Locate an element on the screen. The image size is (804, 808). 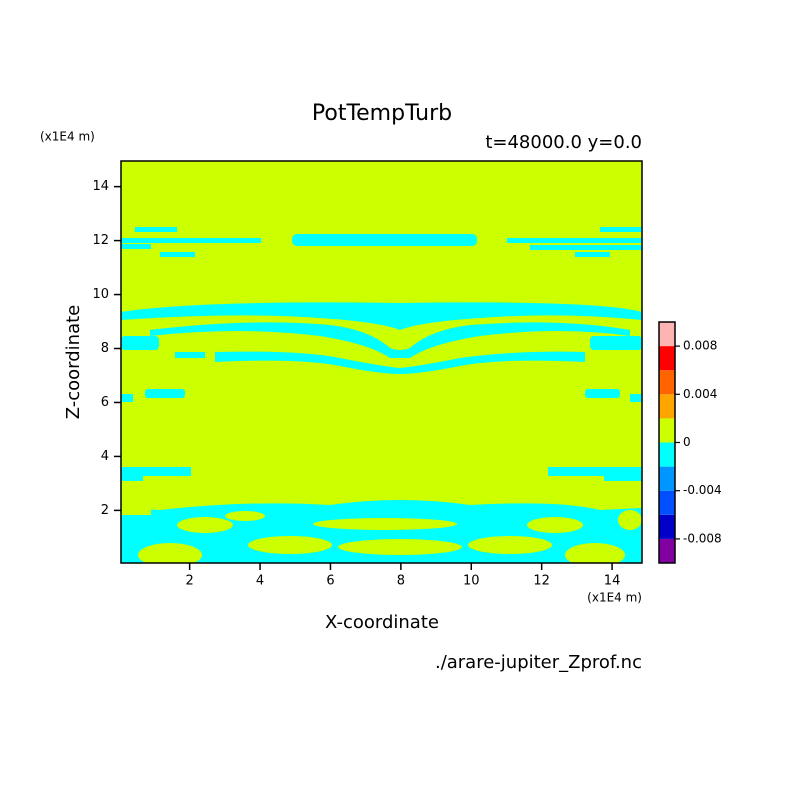
y-tick-label: 6 is located at coordinates (105, 402).